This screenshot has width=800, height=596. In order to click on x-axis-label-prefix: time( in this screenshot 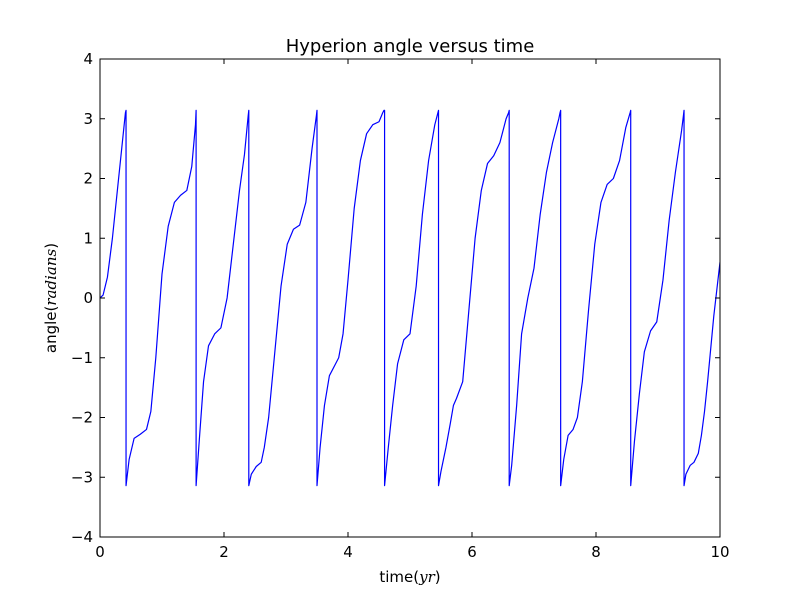, I will do `click(399, 577)`.